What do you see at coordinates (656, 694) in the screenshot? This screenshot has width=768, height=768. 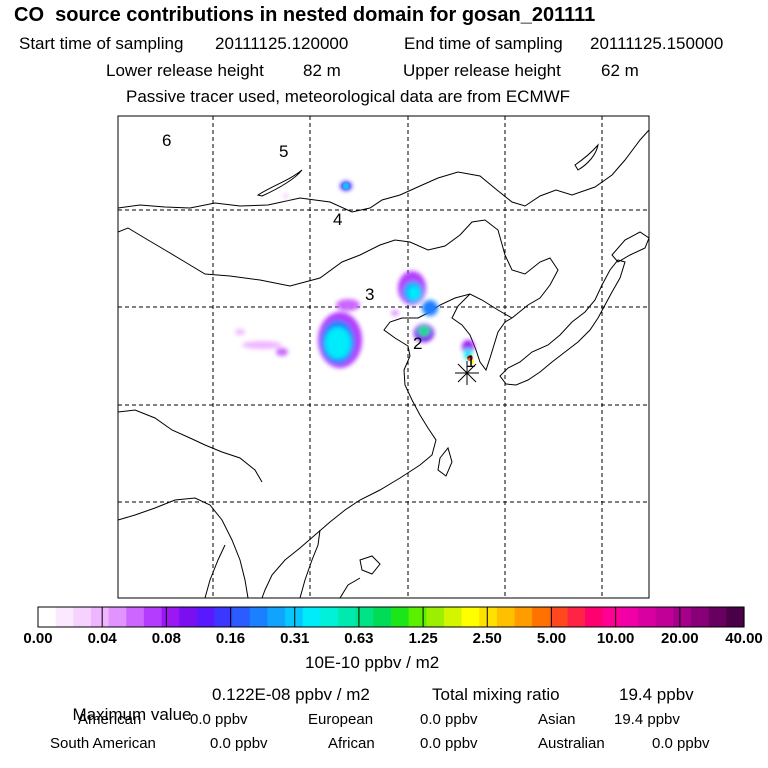 I see `total-mixing-value: 19.4 ppbv` at bounding box center [656, 694].